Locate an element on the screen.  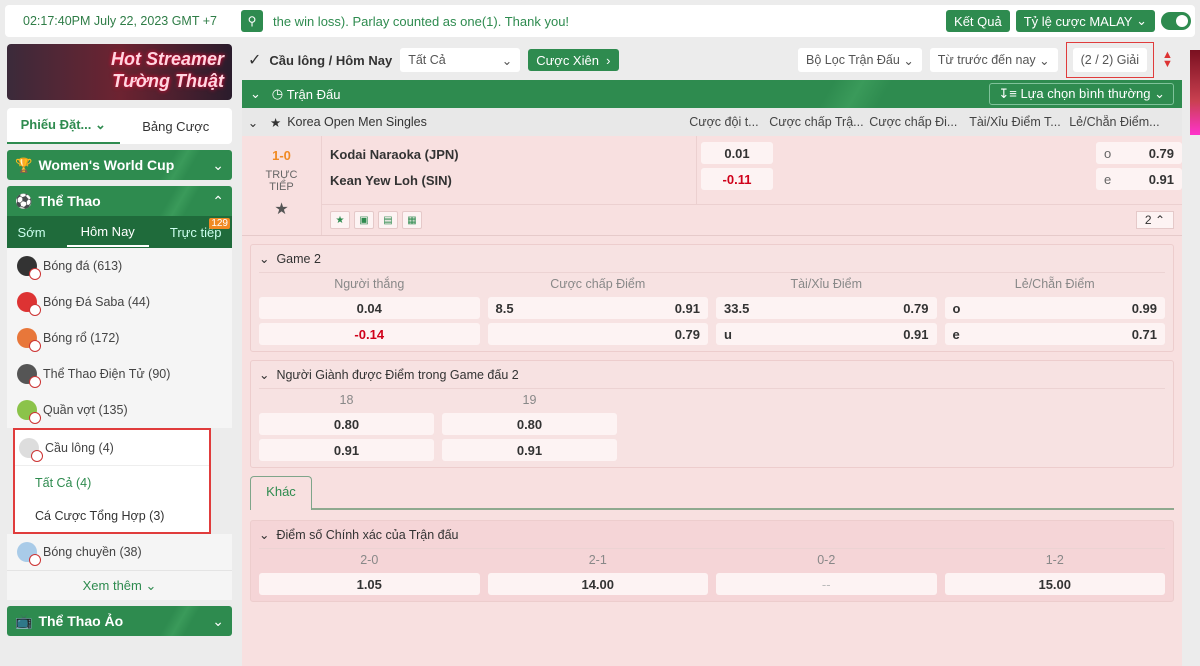
sub-item-all: Tất Cả (4) is located at coordinates (112, 482).